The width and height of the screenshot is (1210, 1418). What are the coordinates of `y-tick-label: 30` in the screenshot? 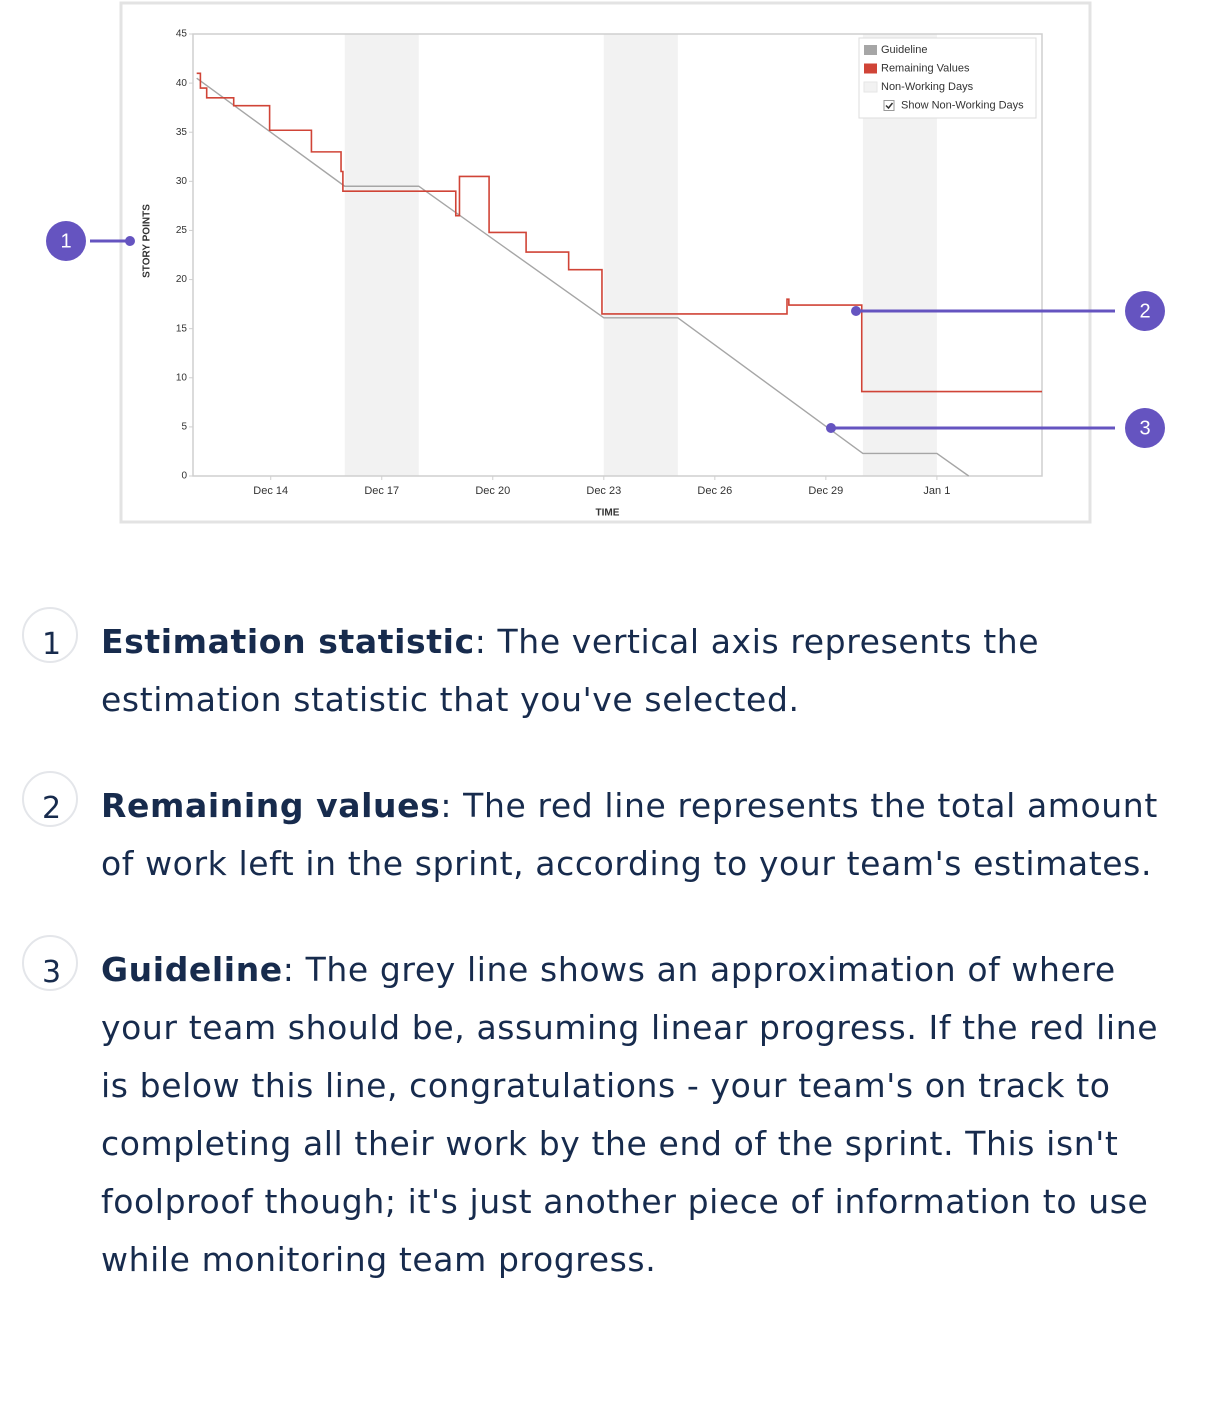 It's located at (182, 181).